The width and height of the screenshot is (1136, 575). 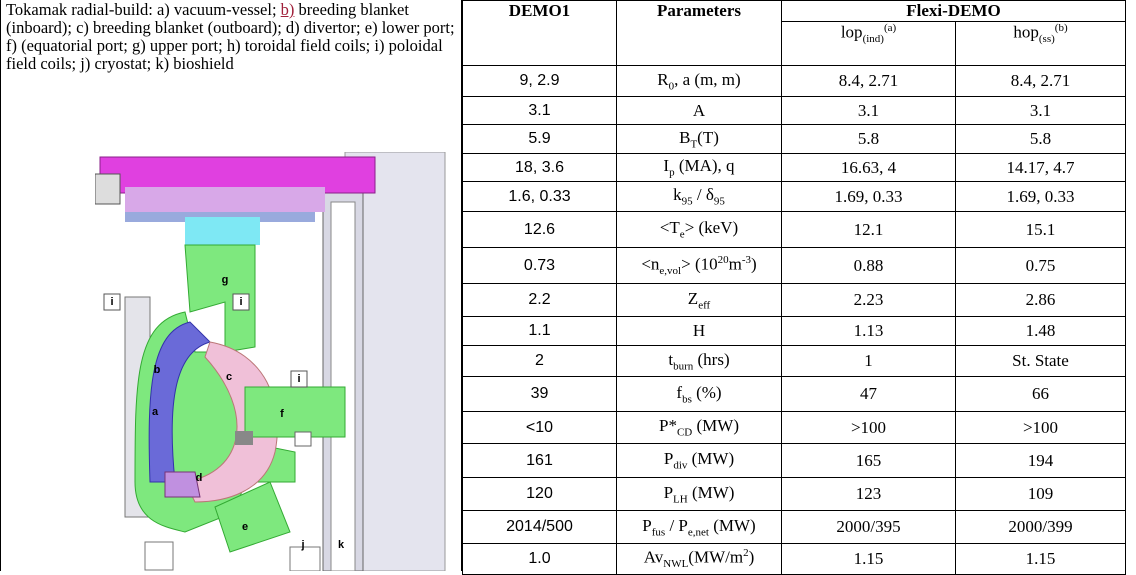 I want to click on text: (MA), q, so click(x=704, y=166).